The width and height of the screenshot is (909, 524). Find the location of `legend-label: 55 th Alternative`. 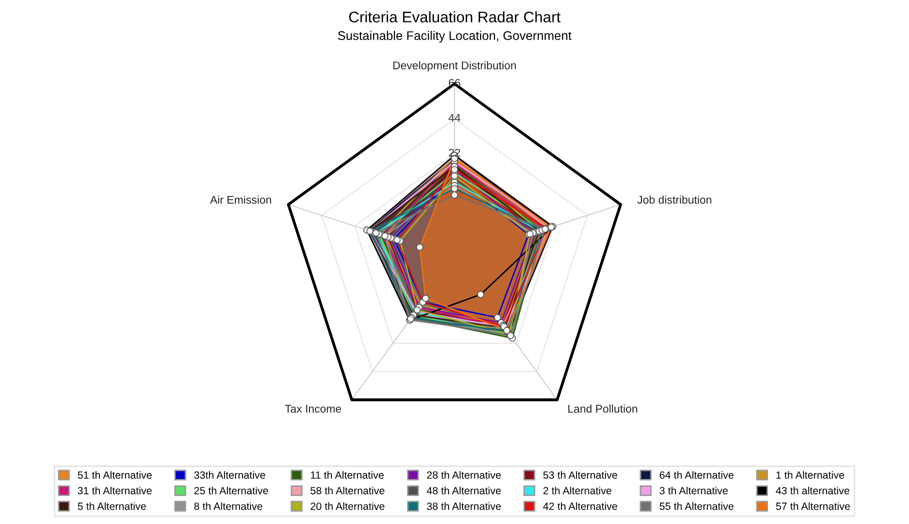

legend-label: 55 th Alternative is located at coordinates (697, 506).